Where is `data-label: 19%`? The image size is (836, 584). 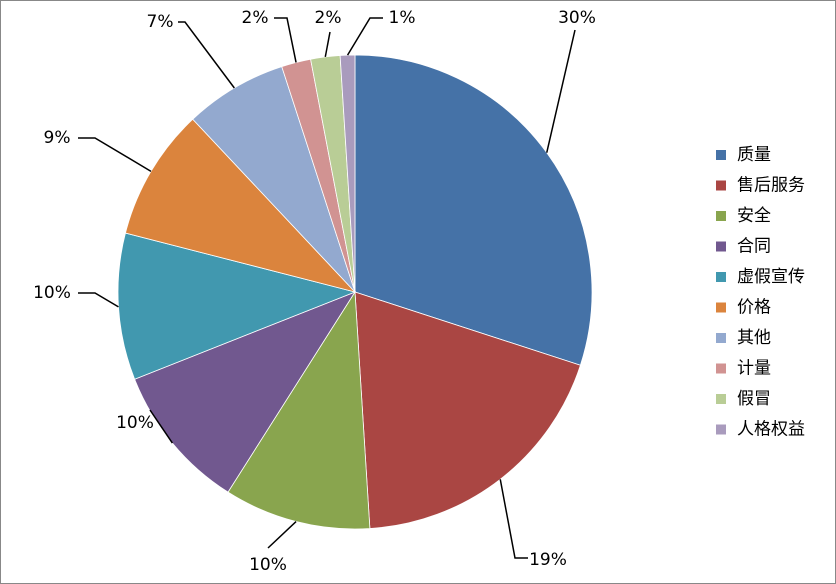
data-label: 19% is located at coordinates (548, 560).